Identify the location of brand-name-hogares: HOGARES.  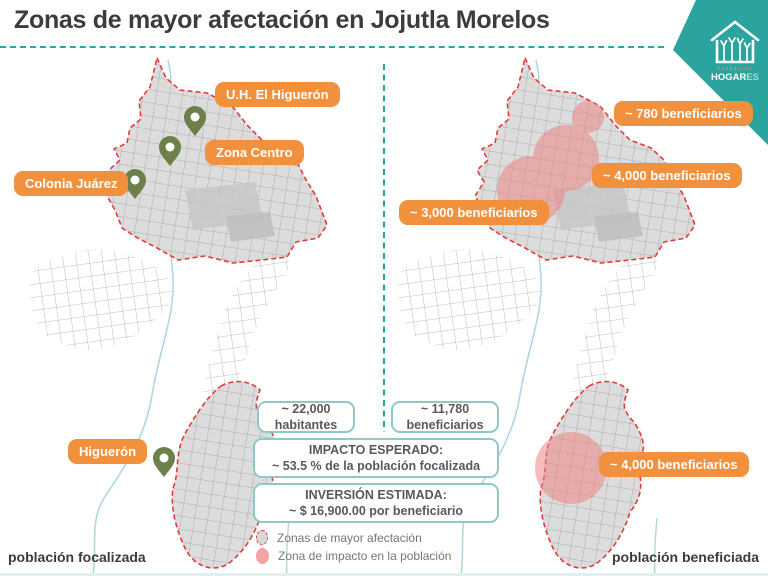
(735, 77).